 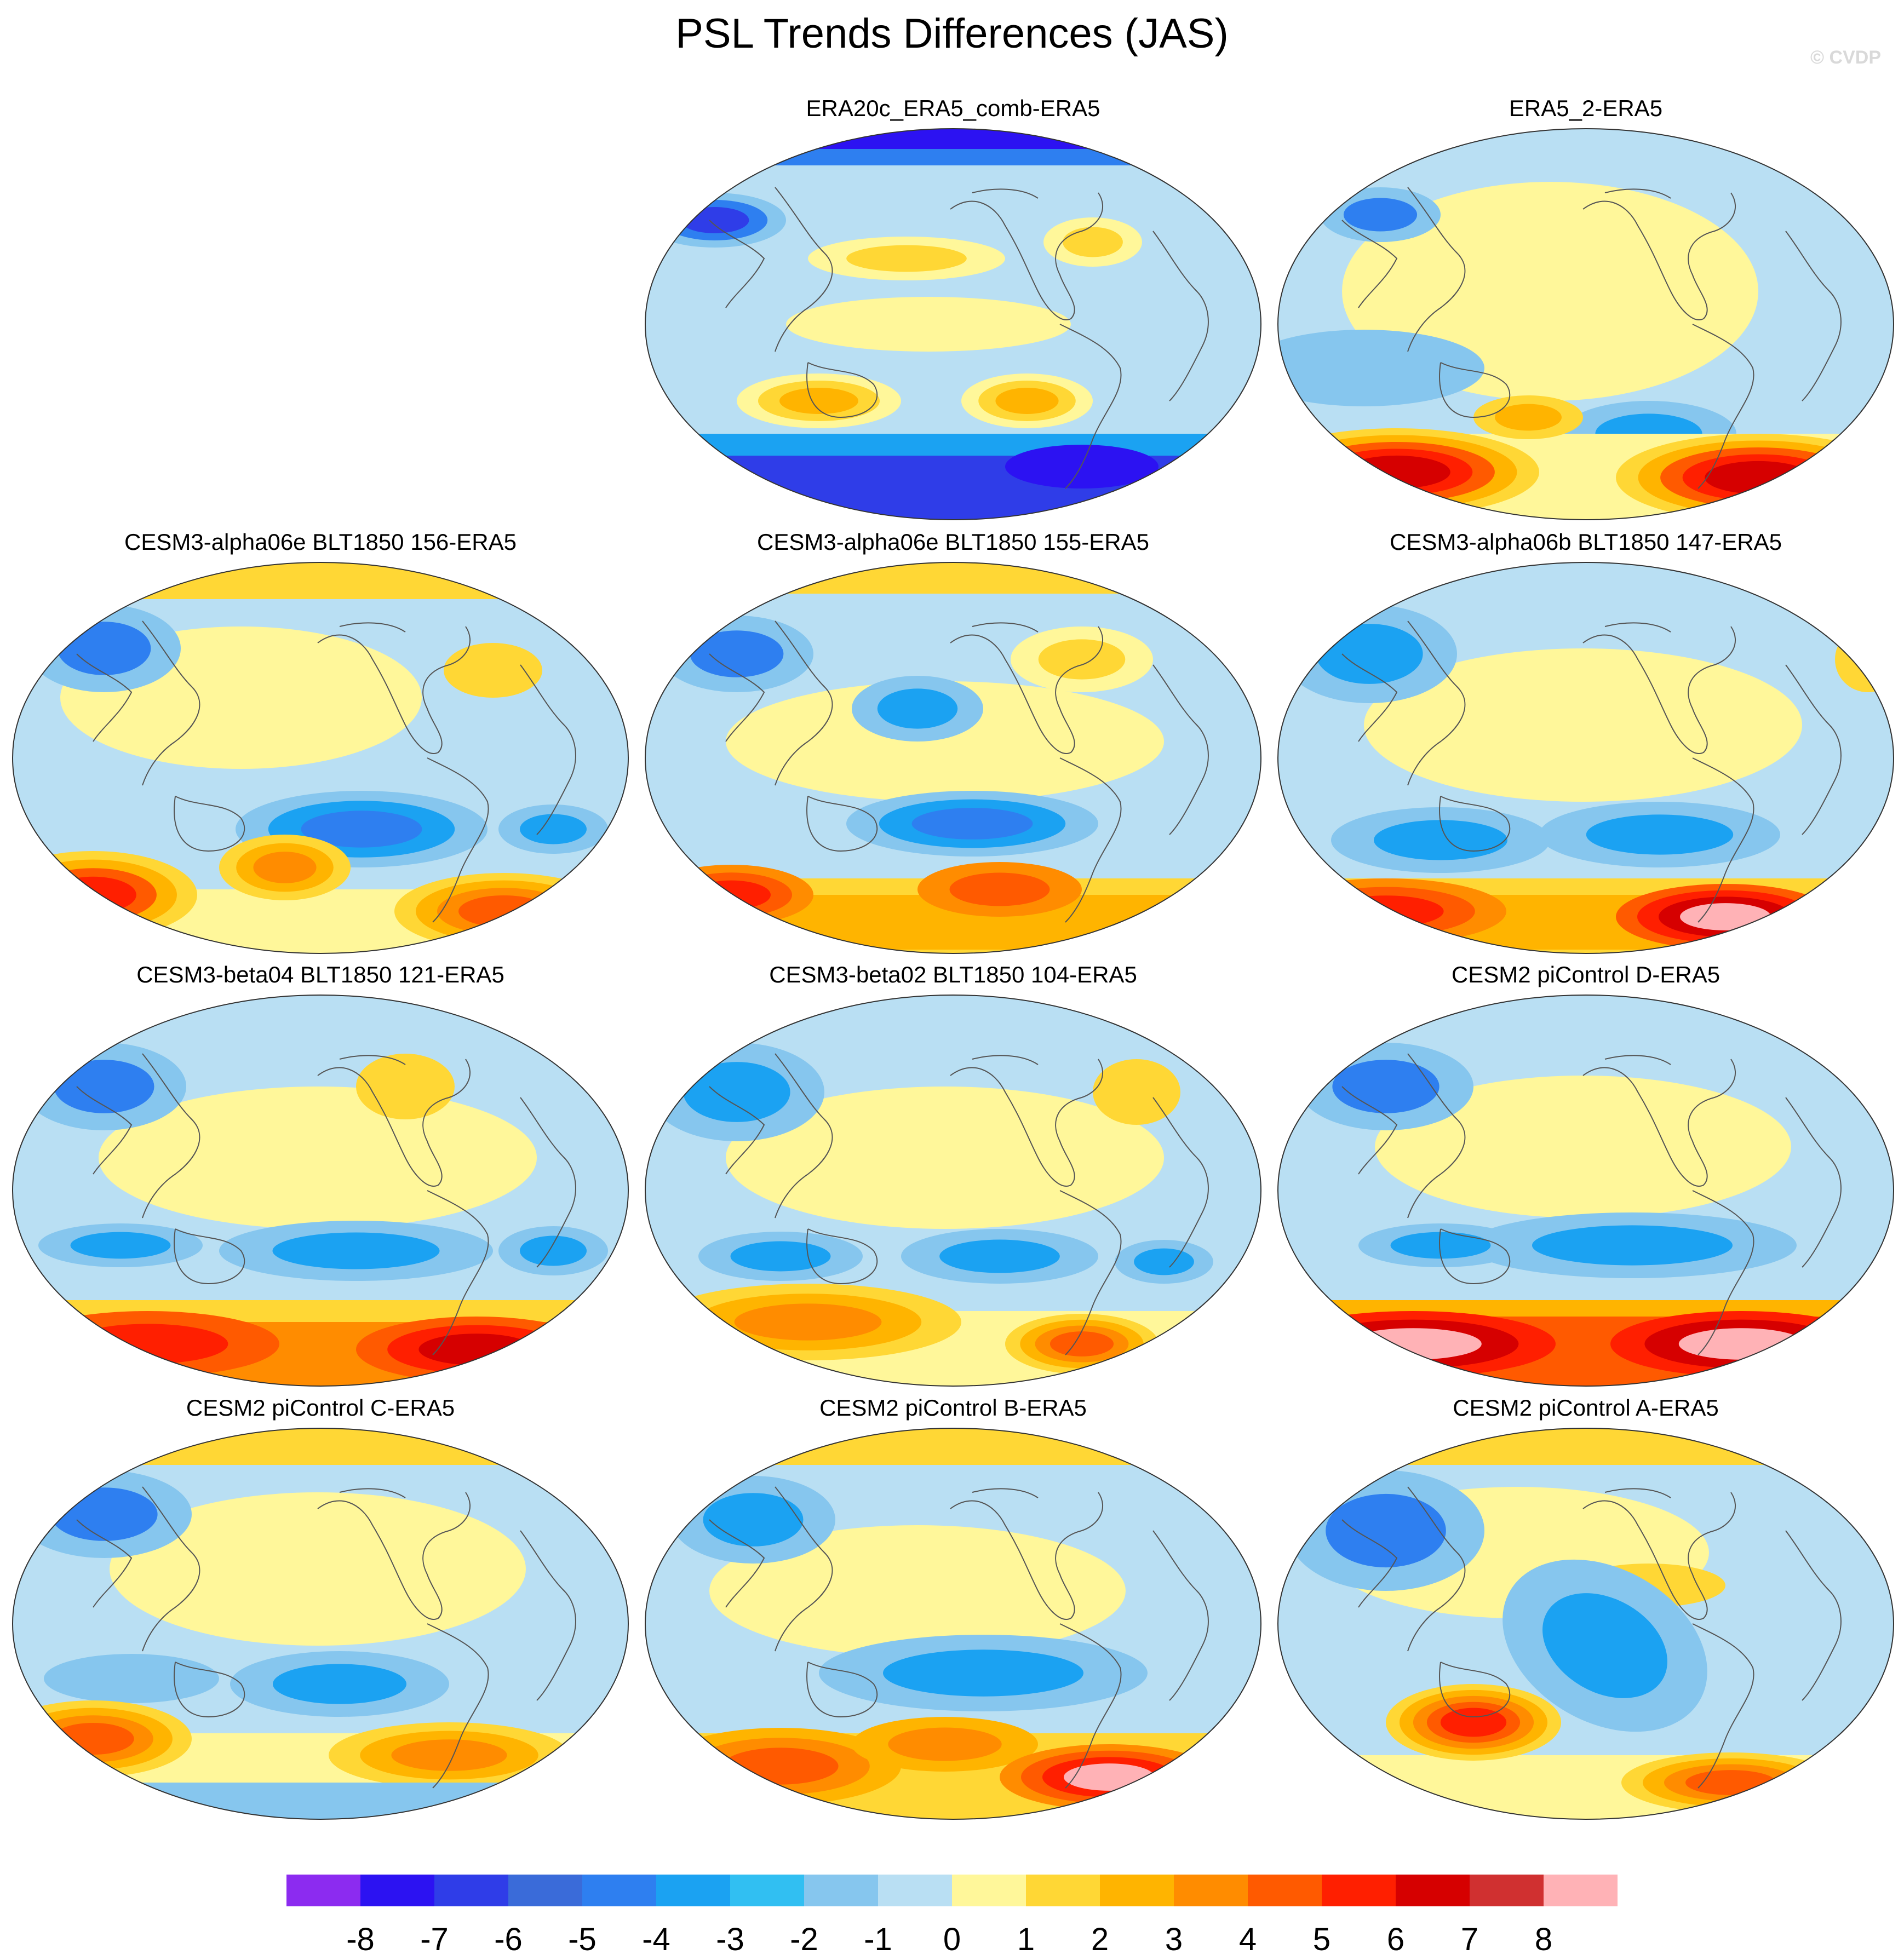 I want to click on colorbar-tick-label: -1, so click(x=878, y=1939).